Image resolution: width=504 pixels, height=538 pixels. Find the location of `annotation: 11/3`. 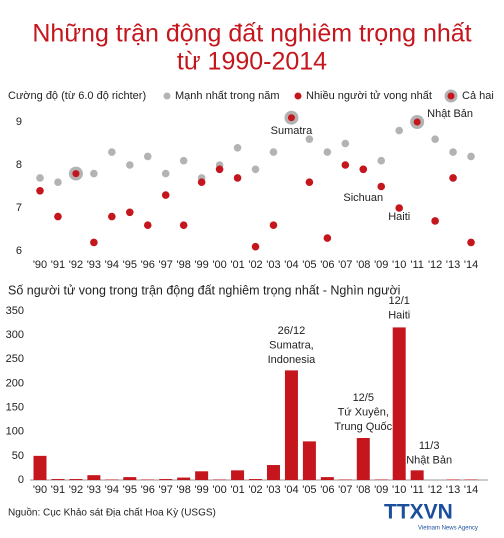

annotation: 11/3 is located at coordinates (429, 446).